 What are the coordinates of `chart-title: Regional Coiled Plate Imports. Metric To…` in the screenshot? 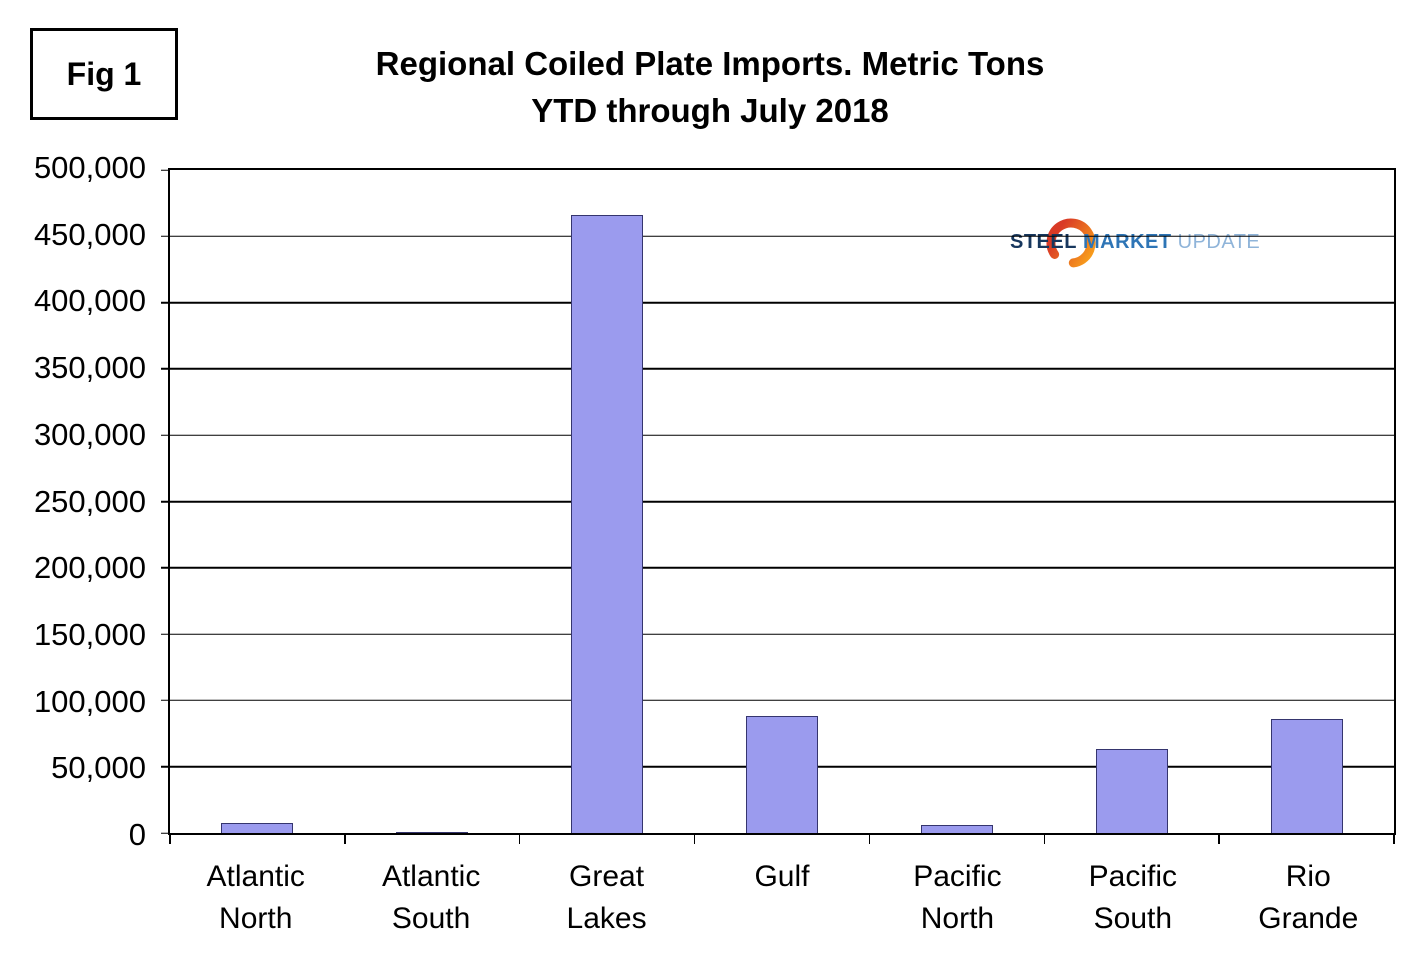 It's located at (710, 87).